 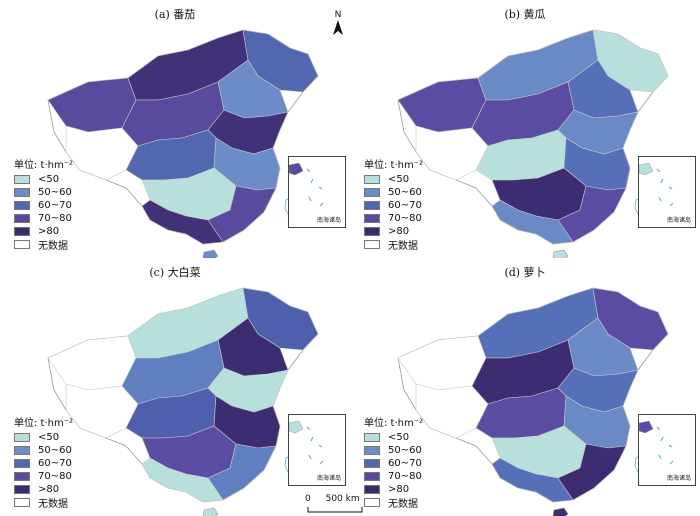 I want to click on panel-title-a: (a) 番茄, so click(x=175, y=14).